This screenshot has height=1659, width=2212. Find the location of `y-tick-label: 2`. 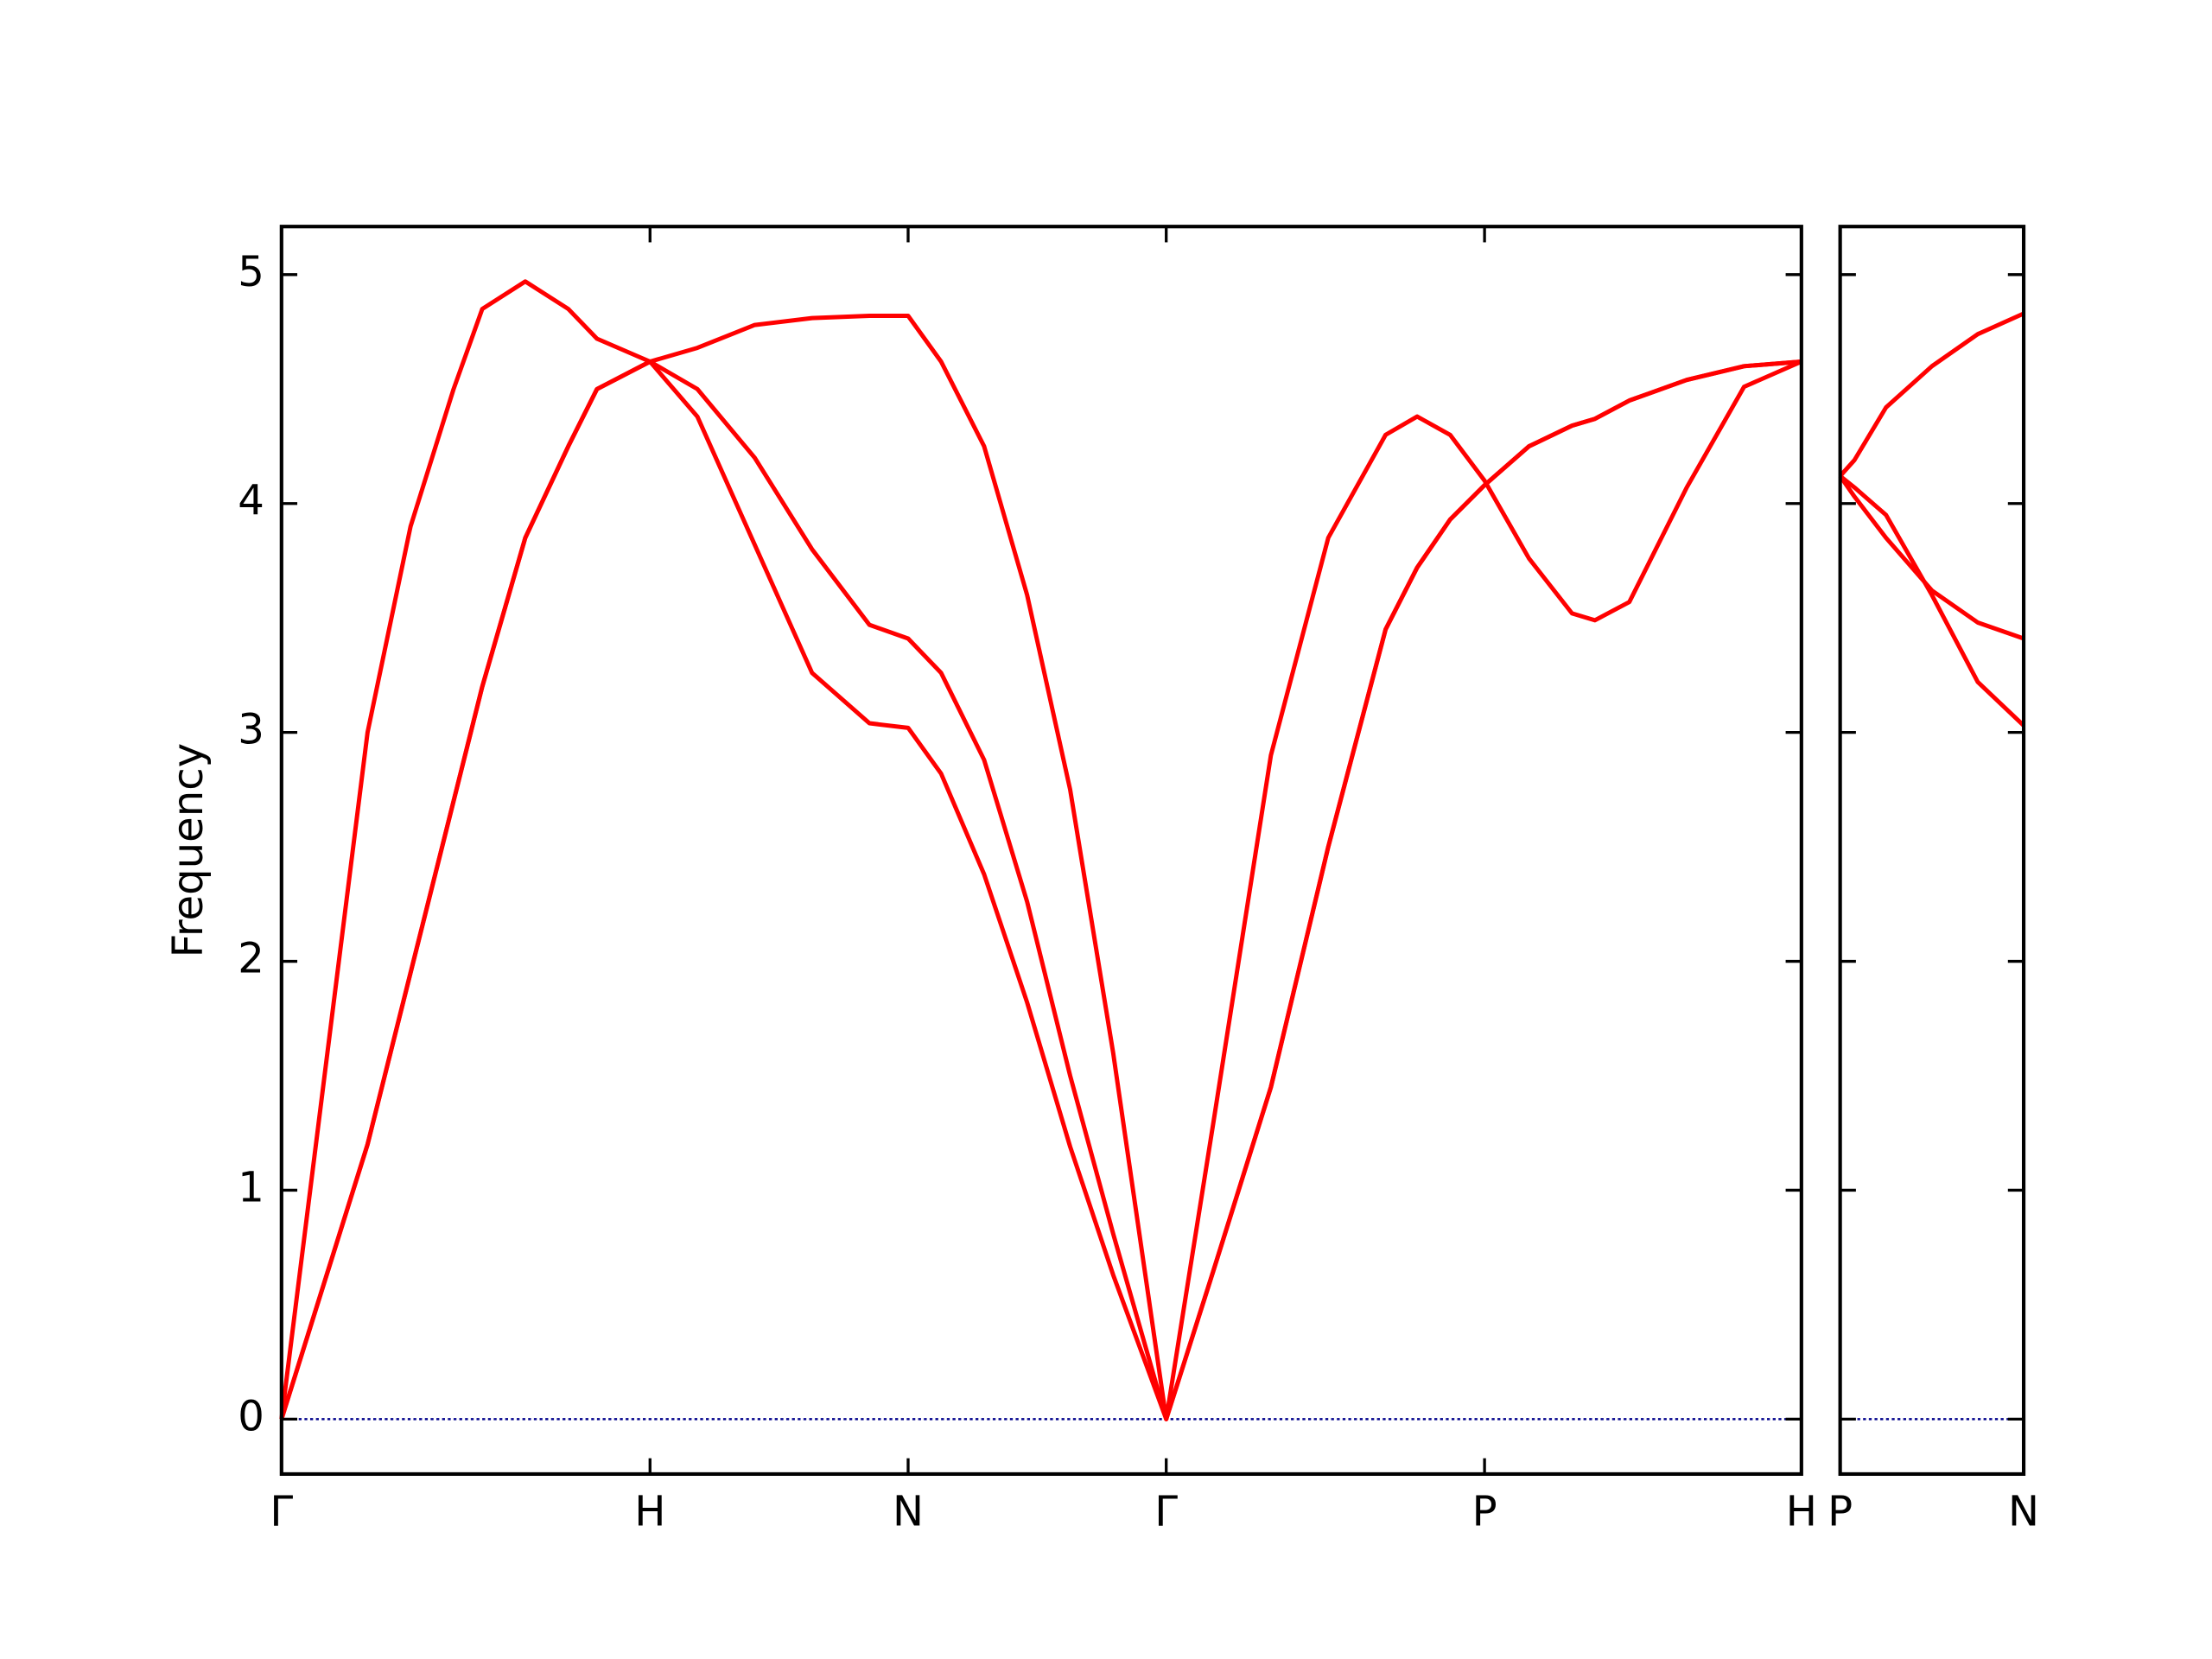

y-tick-label: 2 is located at coordinates (251, 959).